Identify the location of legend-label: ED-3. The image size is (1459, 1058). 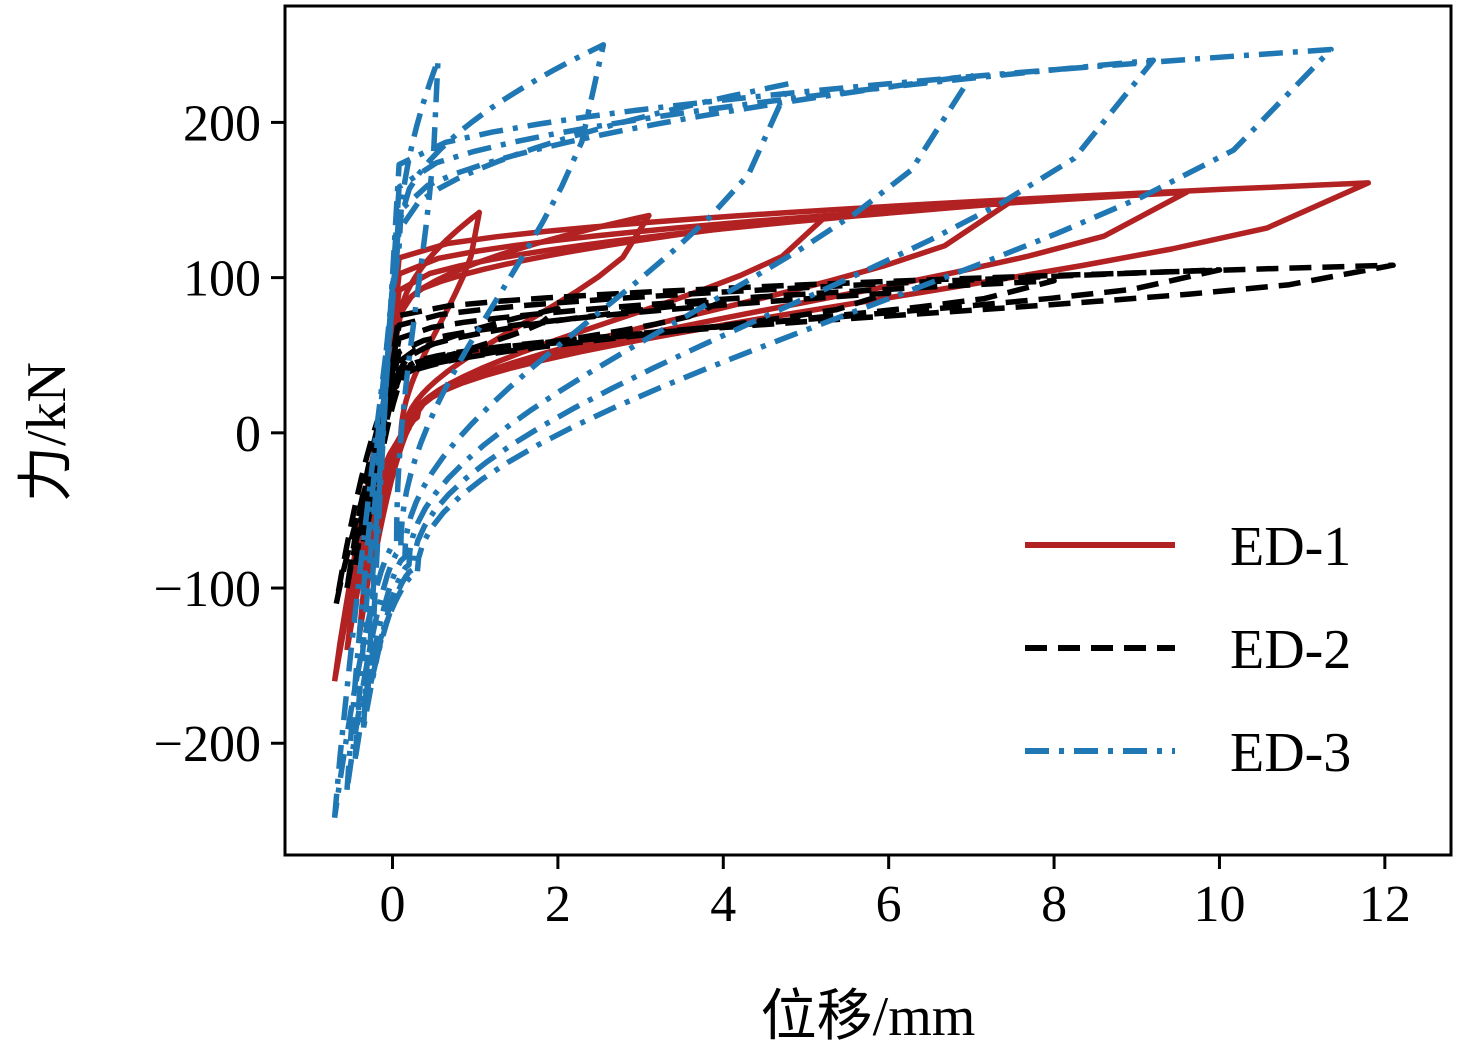
(1290, 753).